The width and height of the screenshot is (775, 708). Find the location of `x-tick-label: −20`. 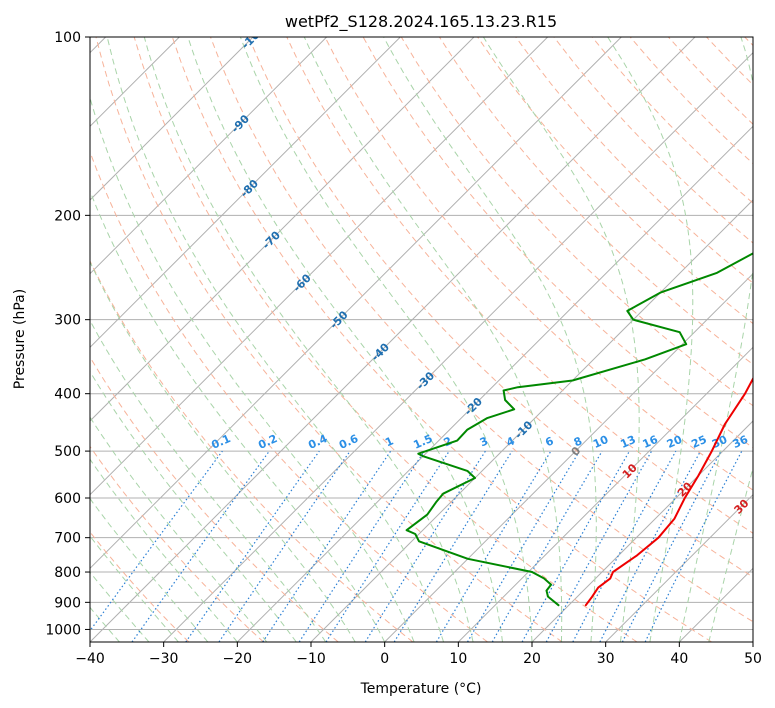

x-tick-label: −20 is located at coordinates (238, 659).